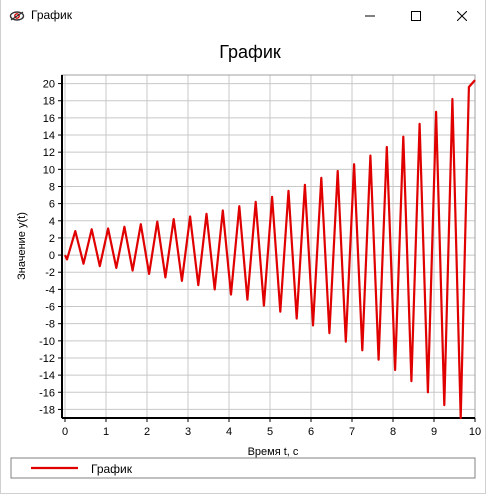 This screenshot has width=486, height=499. I want to click on y-tick-label: 16, so click(49, 119).